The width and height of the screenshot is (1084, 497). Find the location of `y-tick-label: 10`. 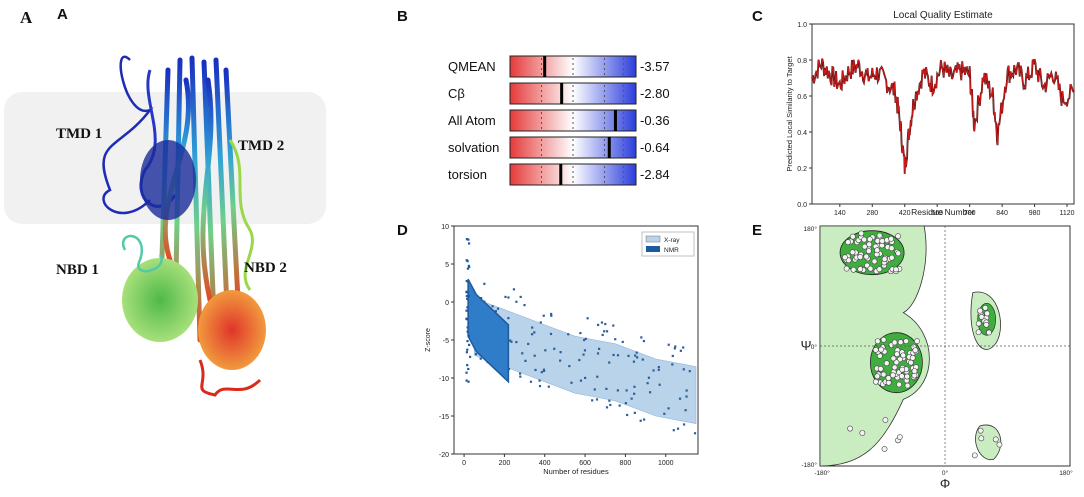

y-tick-label: 10 is located at coordinates (445, 227).